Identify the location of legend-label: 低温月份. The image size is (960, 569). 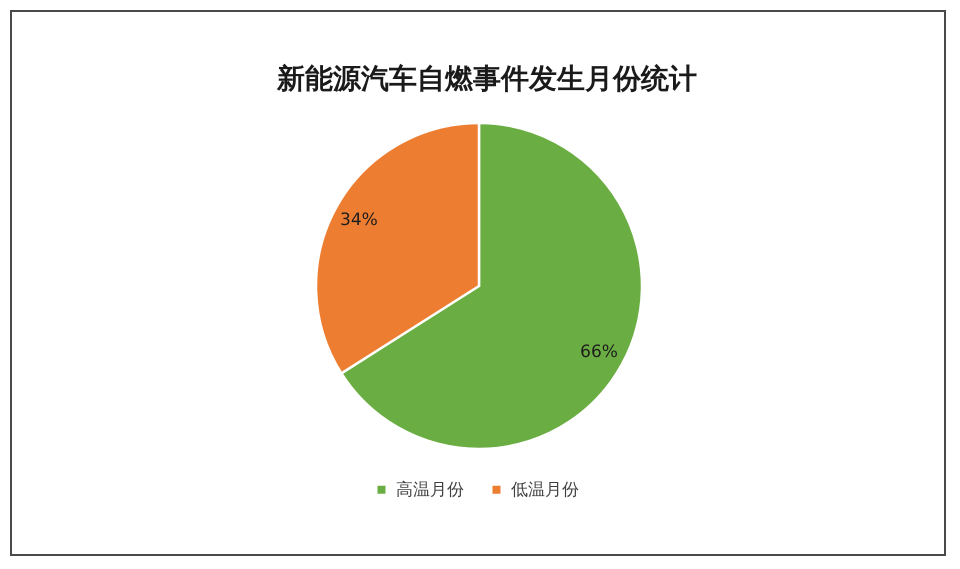
(545, 490).